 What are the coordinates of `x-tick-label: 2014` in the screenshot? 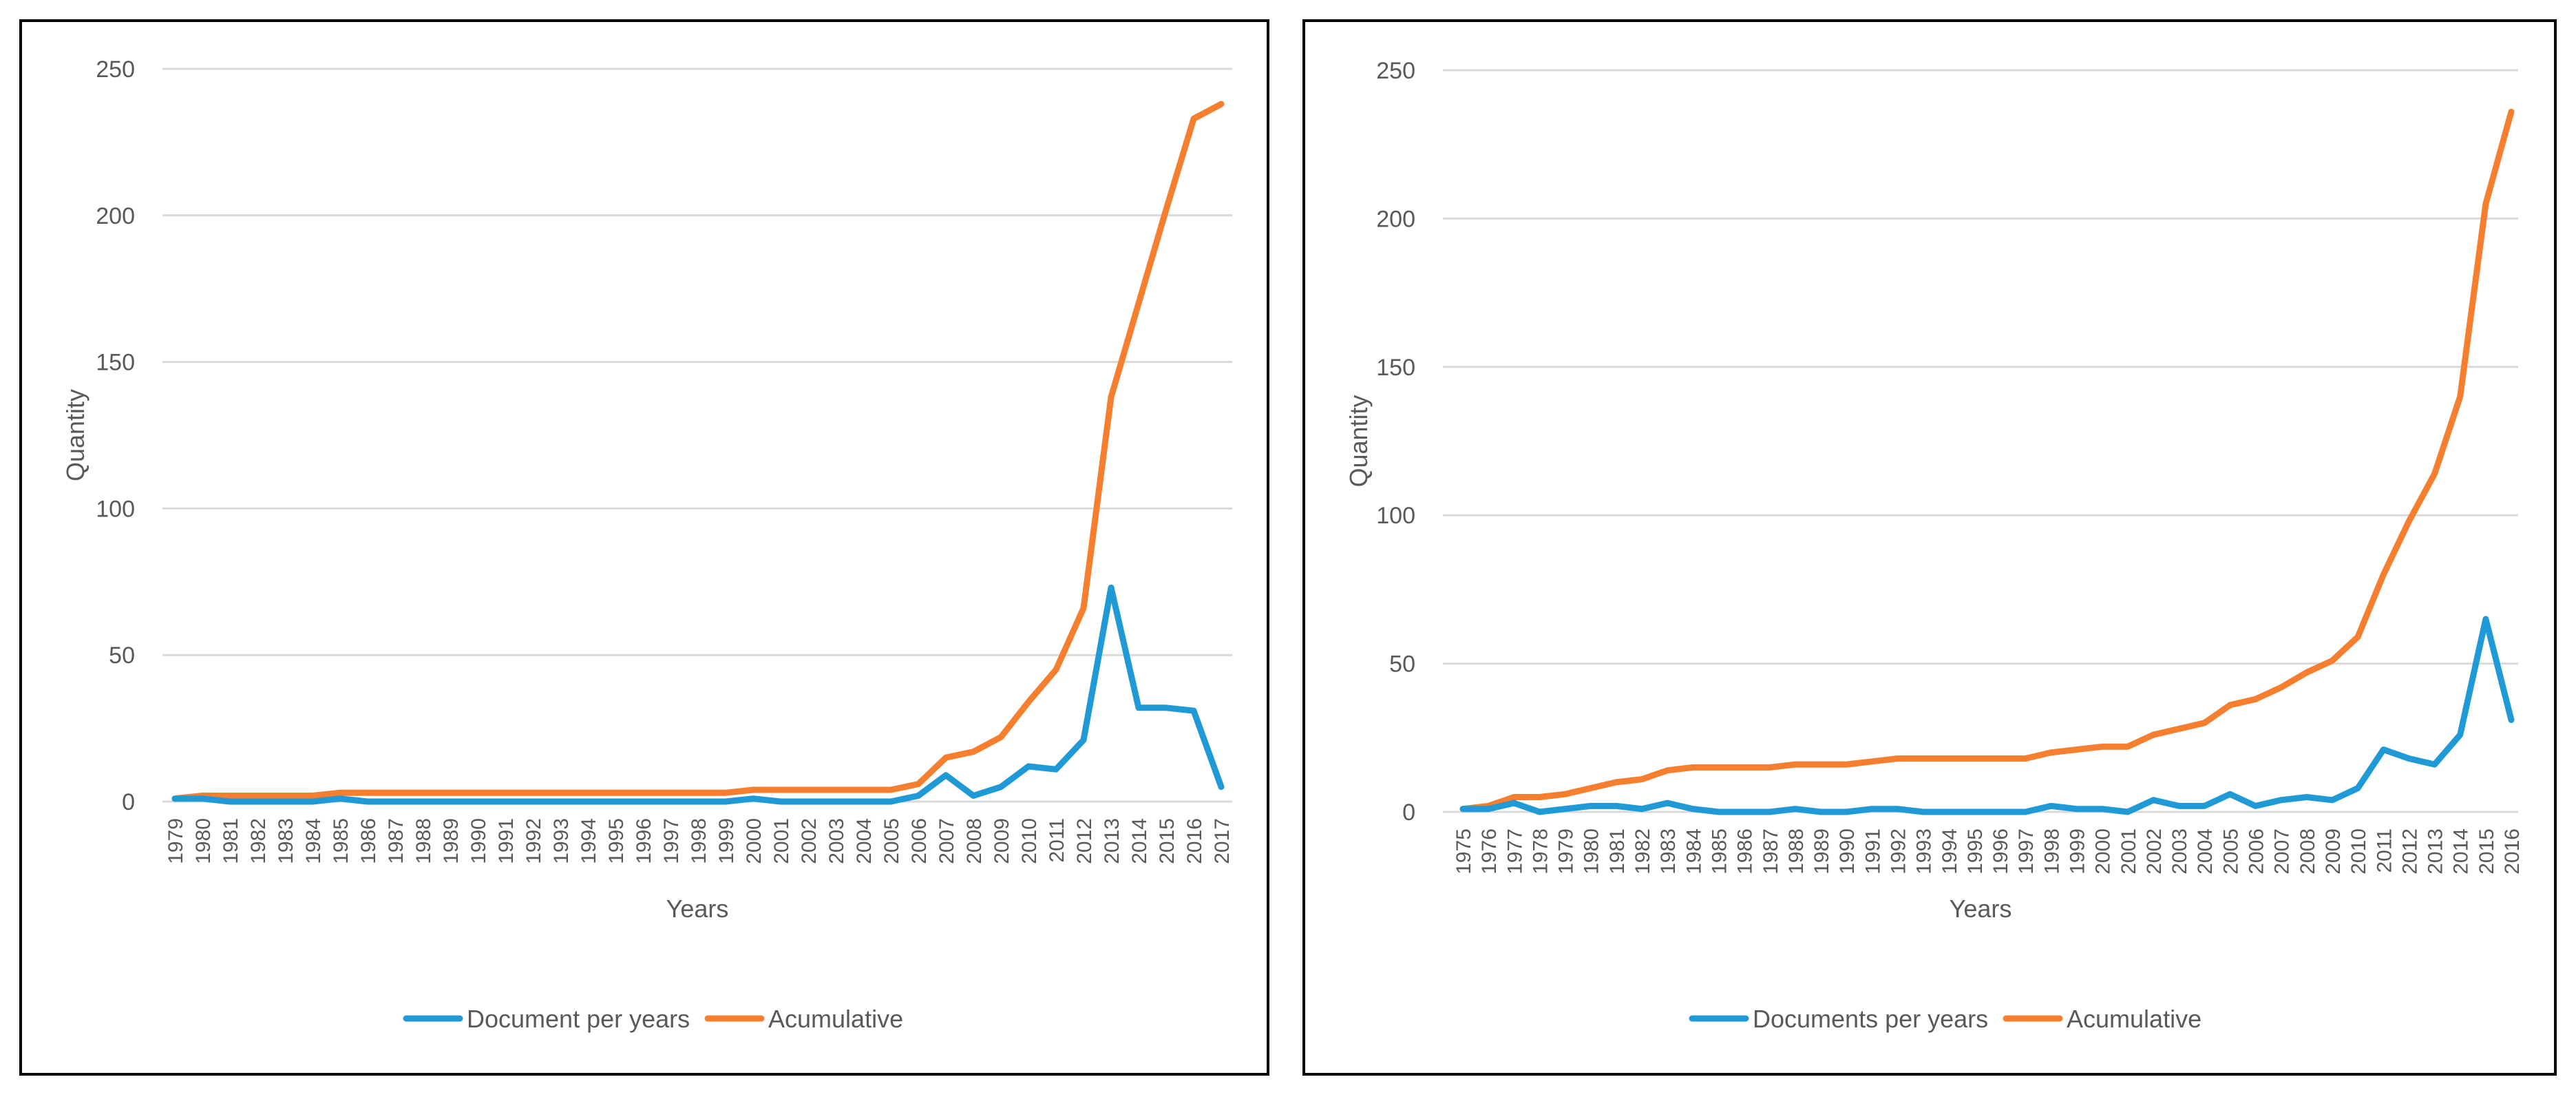 It's located at (1139, 841).